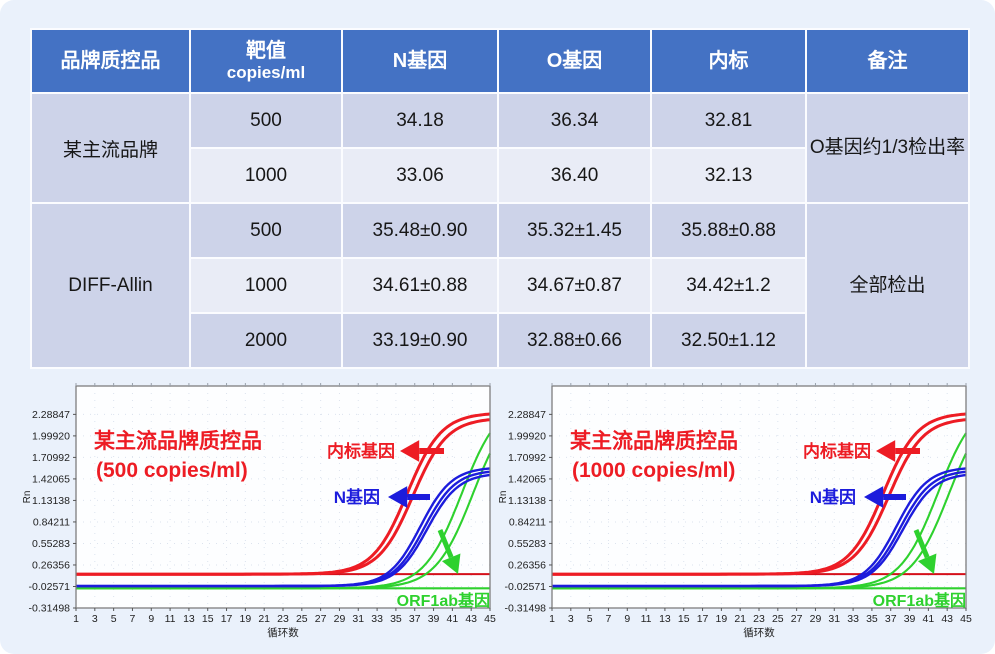 The width and height of the screenshot is (995, 654). What do you see at coordinates (50, 587) in the screenshot?
I see `y-tick-label: -0.02571` at bounding box center [50, 587].